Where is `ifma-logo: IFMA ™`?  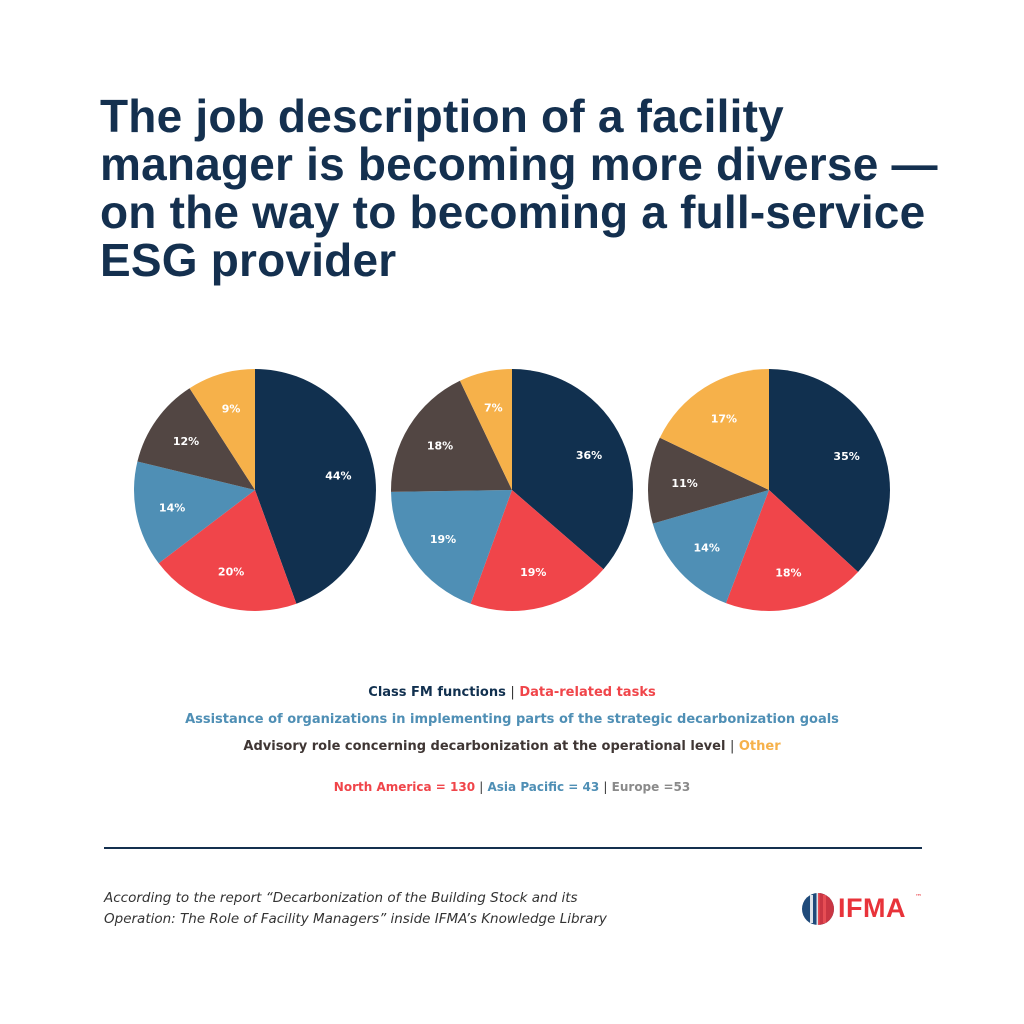
ifma-logo: IFMA ™ is located at coordinates (865, 909).